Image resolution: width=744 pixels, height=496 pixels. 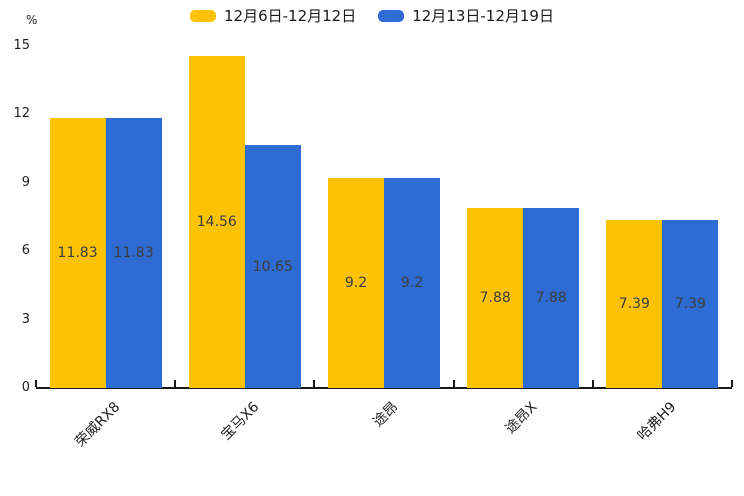 I want to click on y-axis-tick-label: 12, so click(x=21, y=114).